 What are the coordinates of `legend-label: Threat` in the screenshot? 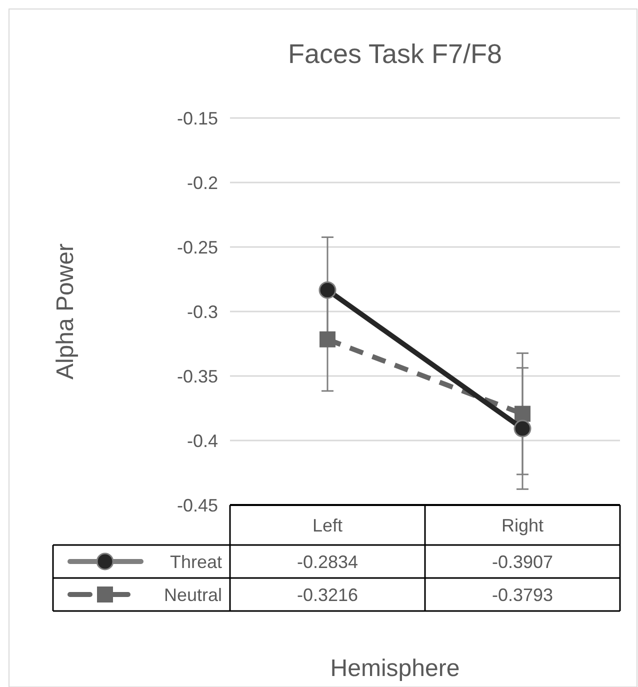 It's located at (196, 562).